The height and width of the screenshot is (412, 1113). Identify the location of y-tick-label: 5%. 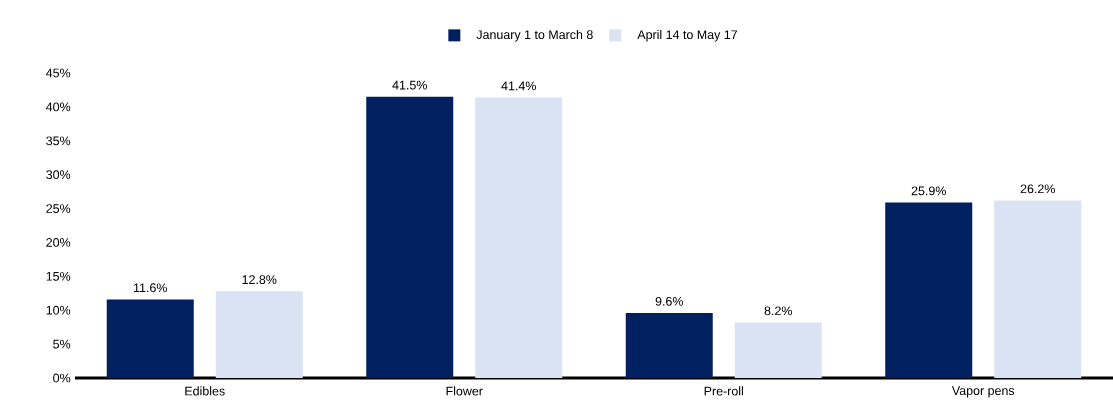
(62, 344).